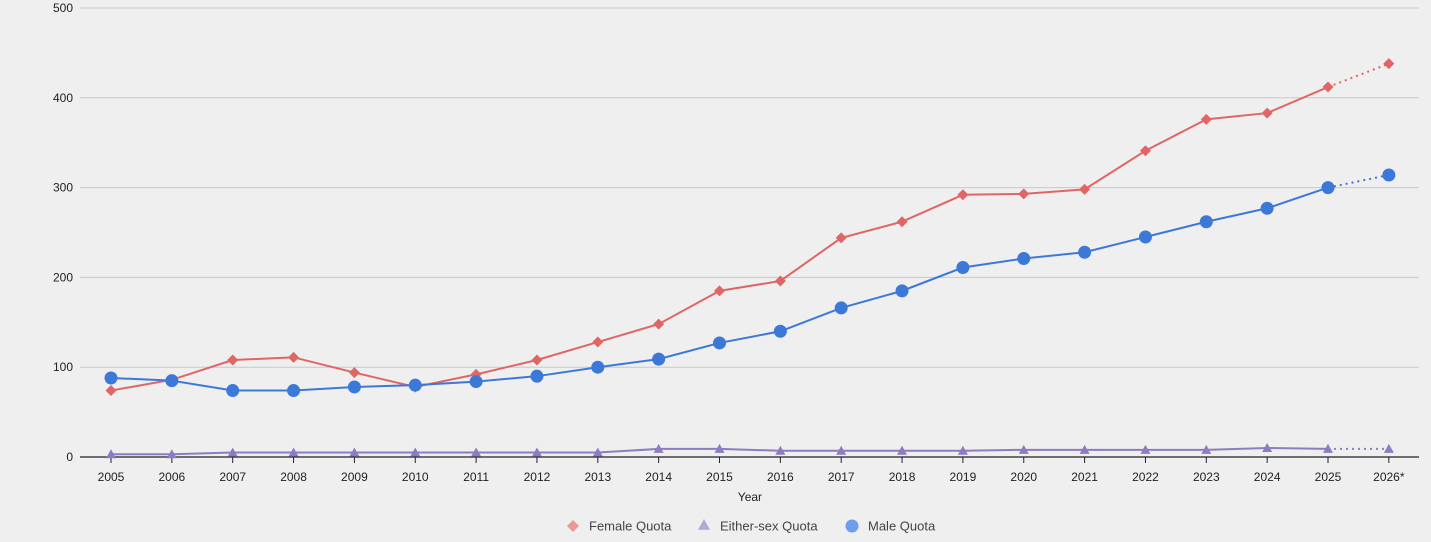  I want to click on legend-label: Female Quota, so click(630, 526).